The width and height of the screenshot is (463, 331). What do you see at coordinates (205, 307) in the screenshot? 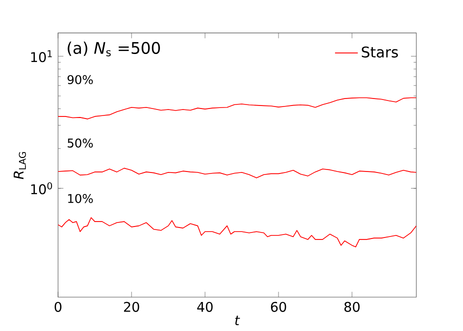
I see `x-tick-label: 40` at bounding box center [205, 307].